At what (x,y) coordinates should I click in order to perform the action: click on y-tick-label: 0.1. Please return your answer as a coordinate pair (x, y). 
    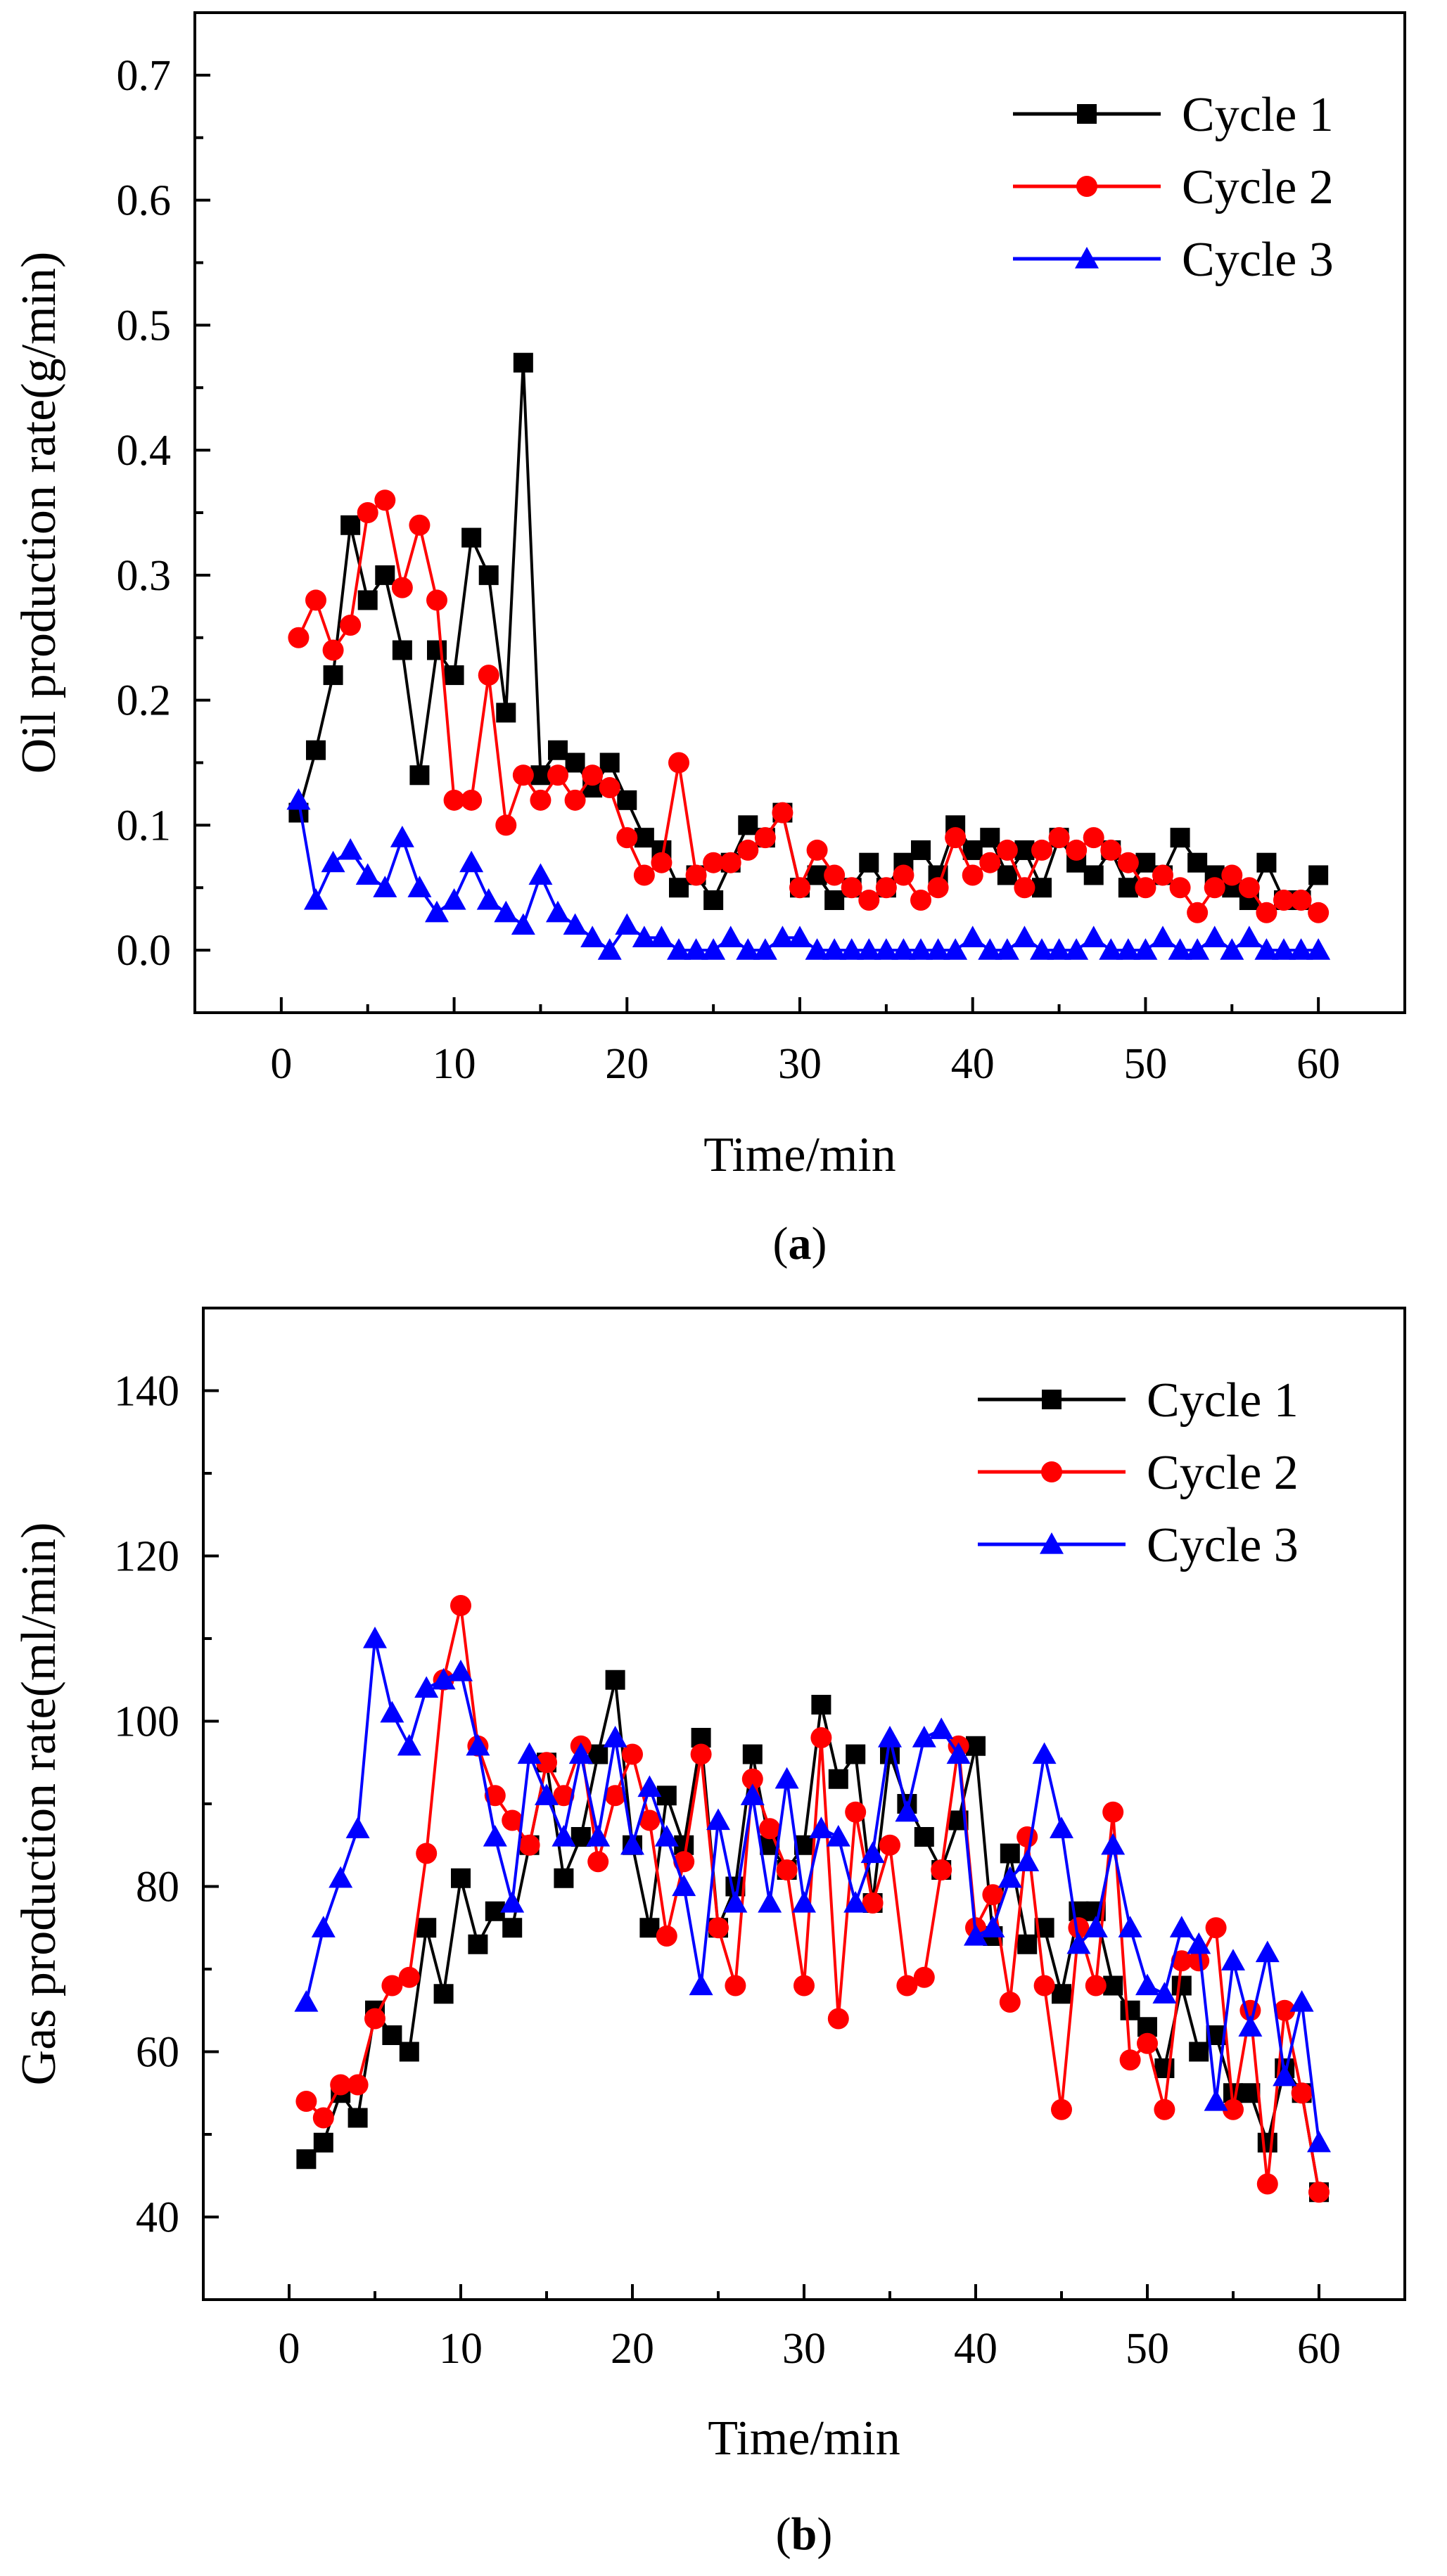
    Looking at the image, I should click on (144, 826).